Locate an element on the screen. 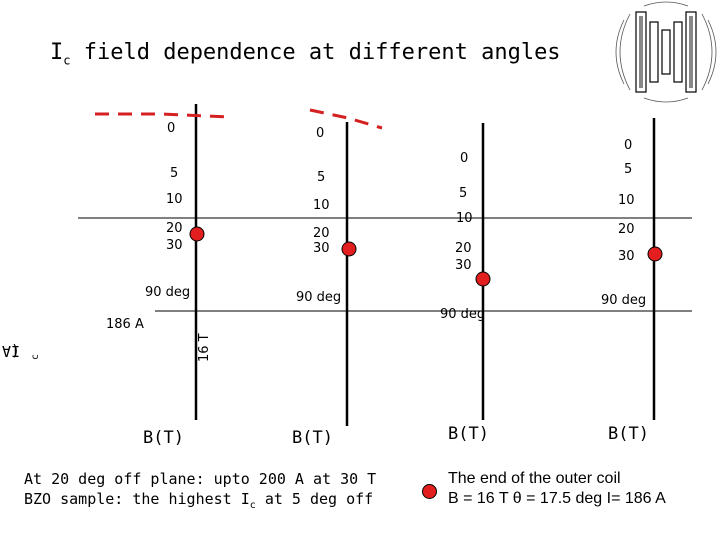 This screenshot has height=540, width=720. panel-2-dashed-curve is located at coordinates (346, 119).